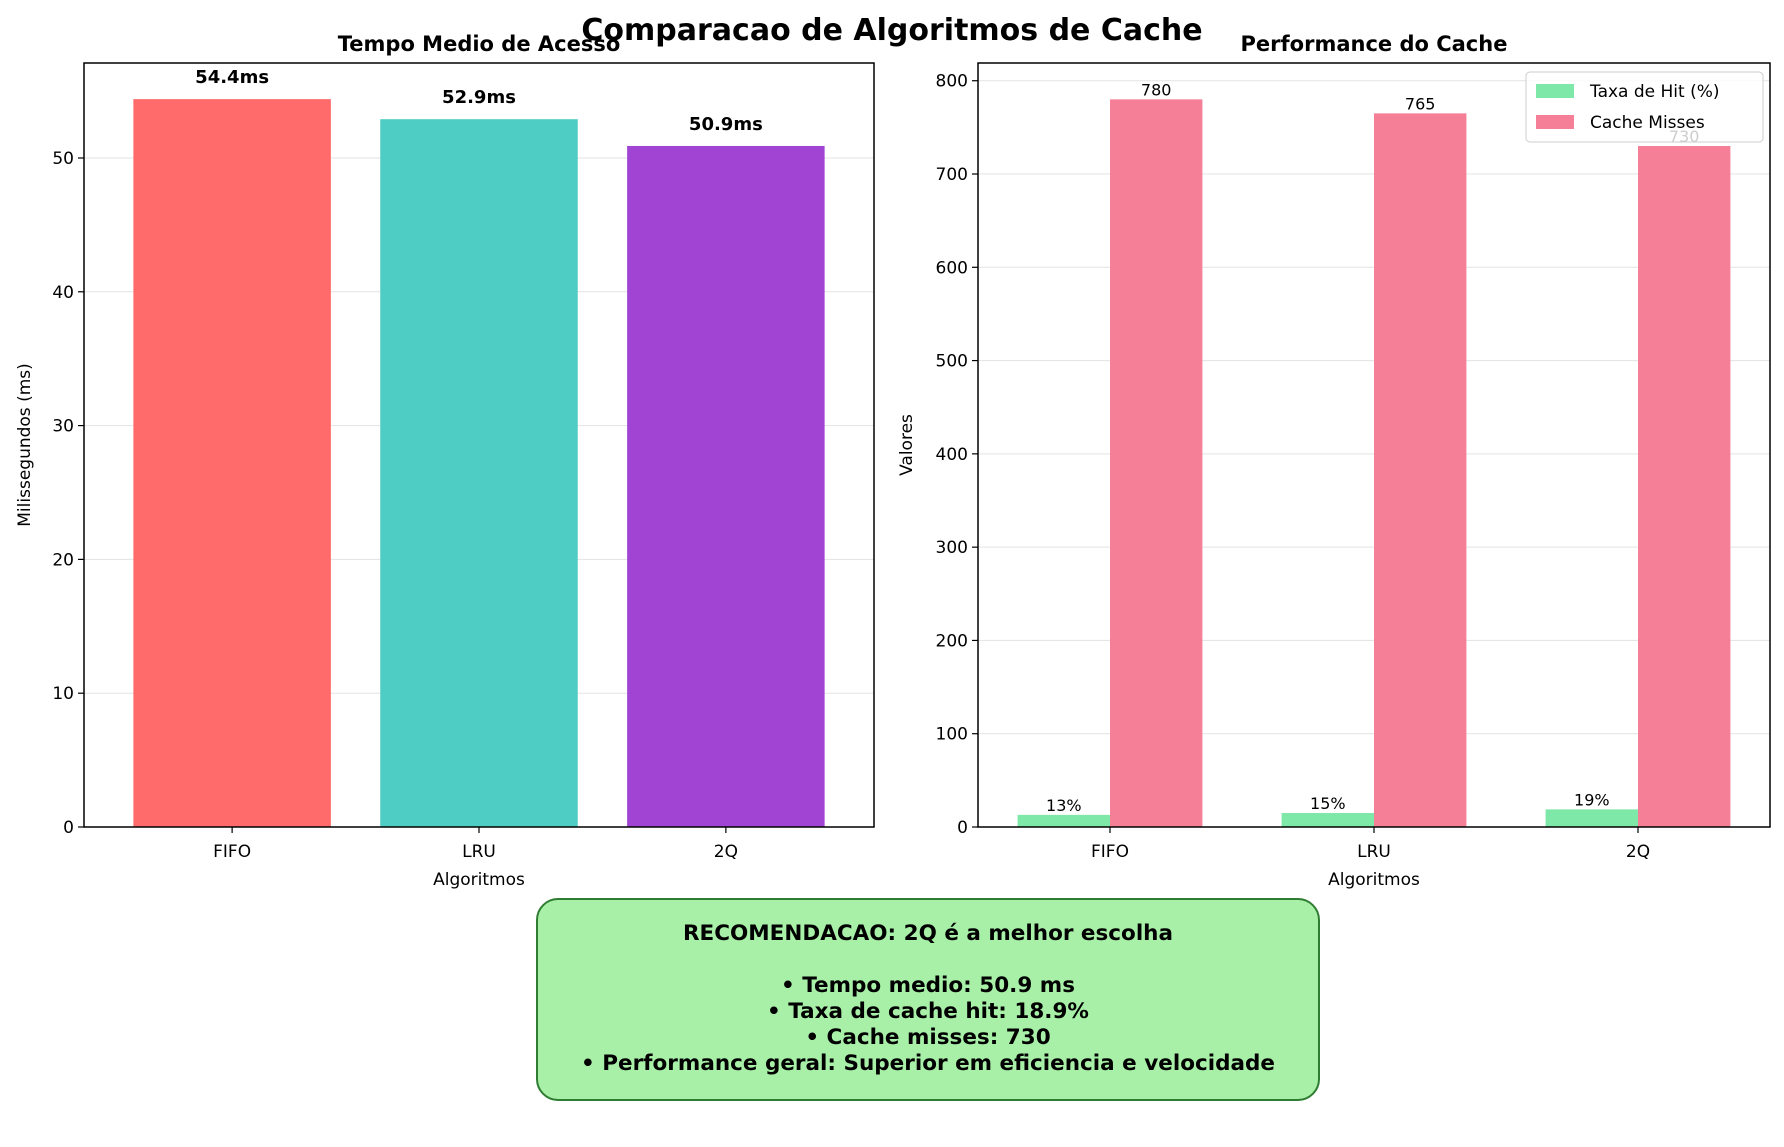 The image size is (1784, 1147). Describe the element at coordinates (1110, 852) in the screenshot. I see `c2-xtick-label: FIFO` at that location.